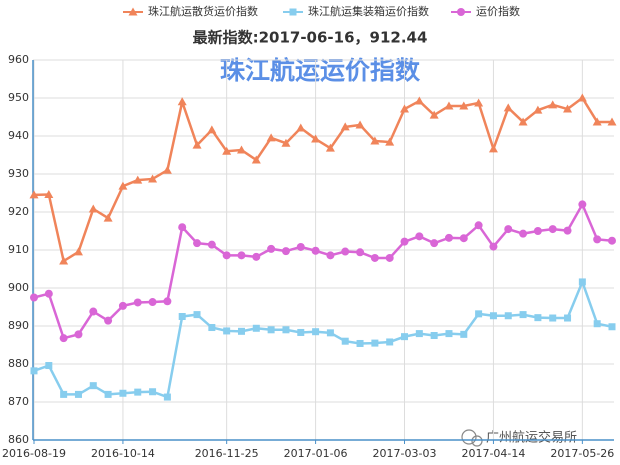 The width and height of the screenshot is (620, 465). I want to click on x-tick-label: 2017-01-06, so click(316, 453).